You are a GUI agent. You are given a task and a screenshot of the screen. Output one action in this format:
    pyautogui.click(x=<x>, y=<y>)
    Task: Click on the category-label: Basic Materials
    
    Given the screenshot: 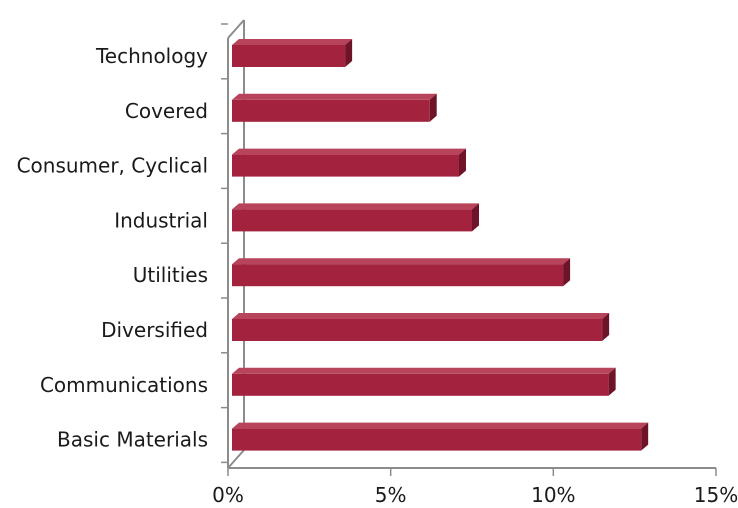 What is the action you would take?
    pyautogui.click(x=132, y=440)
    